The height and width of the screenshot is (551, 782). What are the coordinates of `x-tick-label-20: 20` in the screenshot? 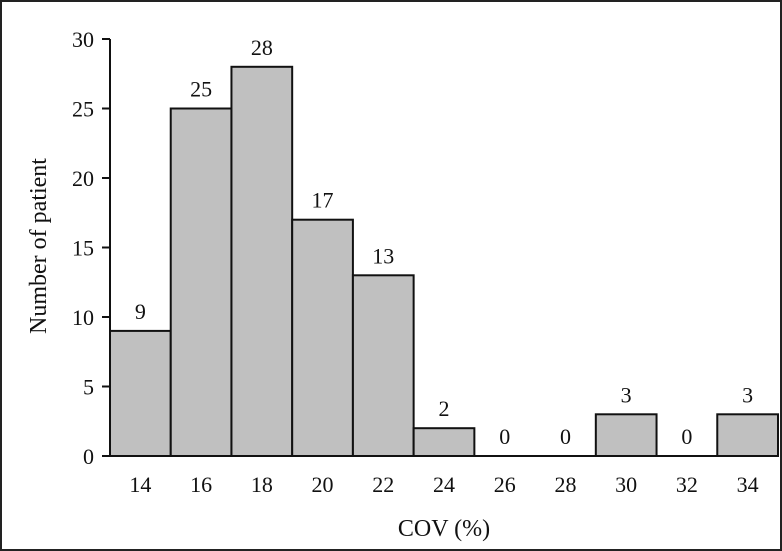 It's located at (323, 484).